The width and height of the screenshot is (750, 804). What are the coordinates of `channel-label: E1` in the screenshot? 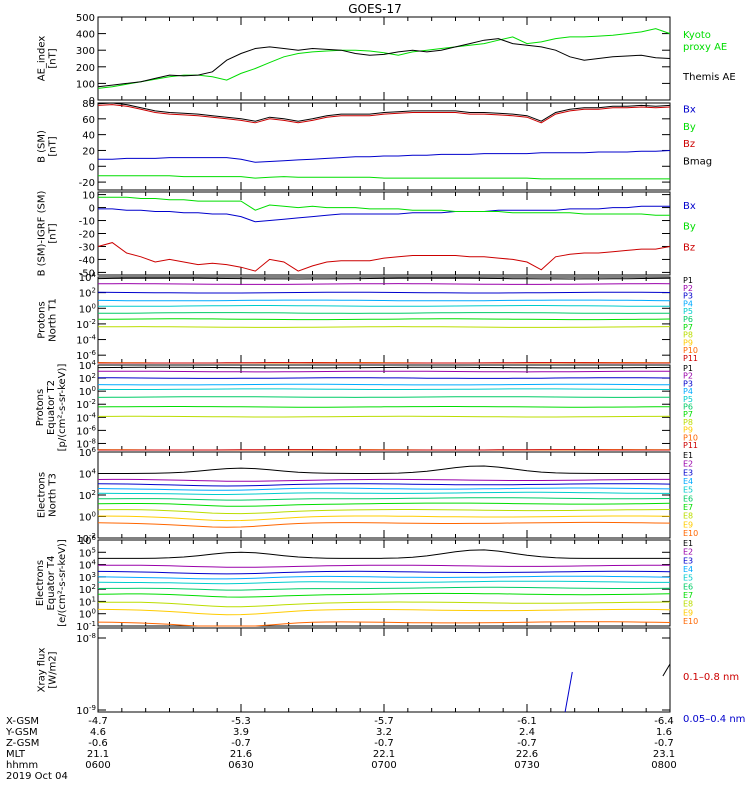 It's located at (688, 543).